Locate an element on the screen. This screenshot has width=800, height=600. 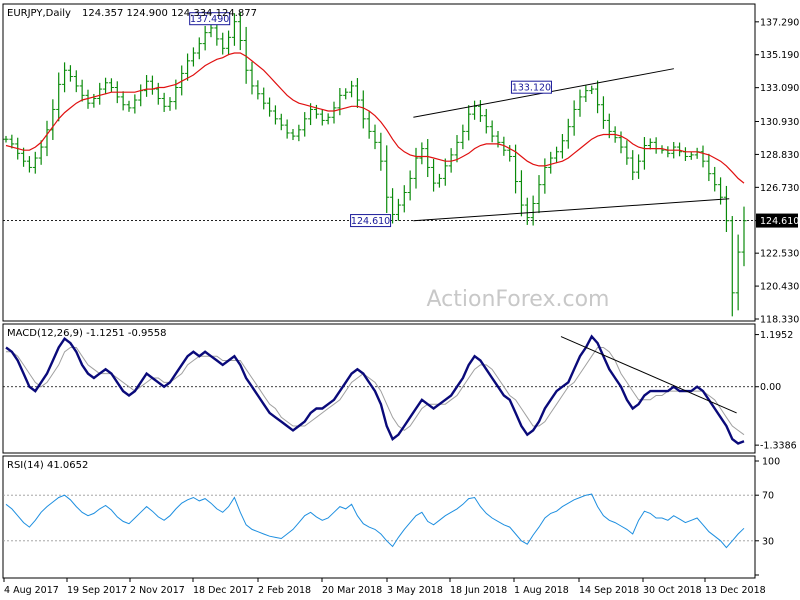
trendline is located at coordinates (571, 210).